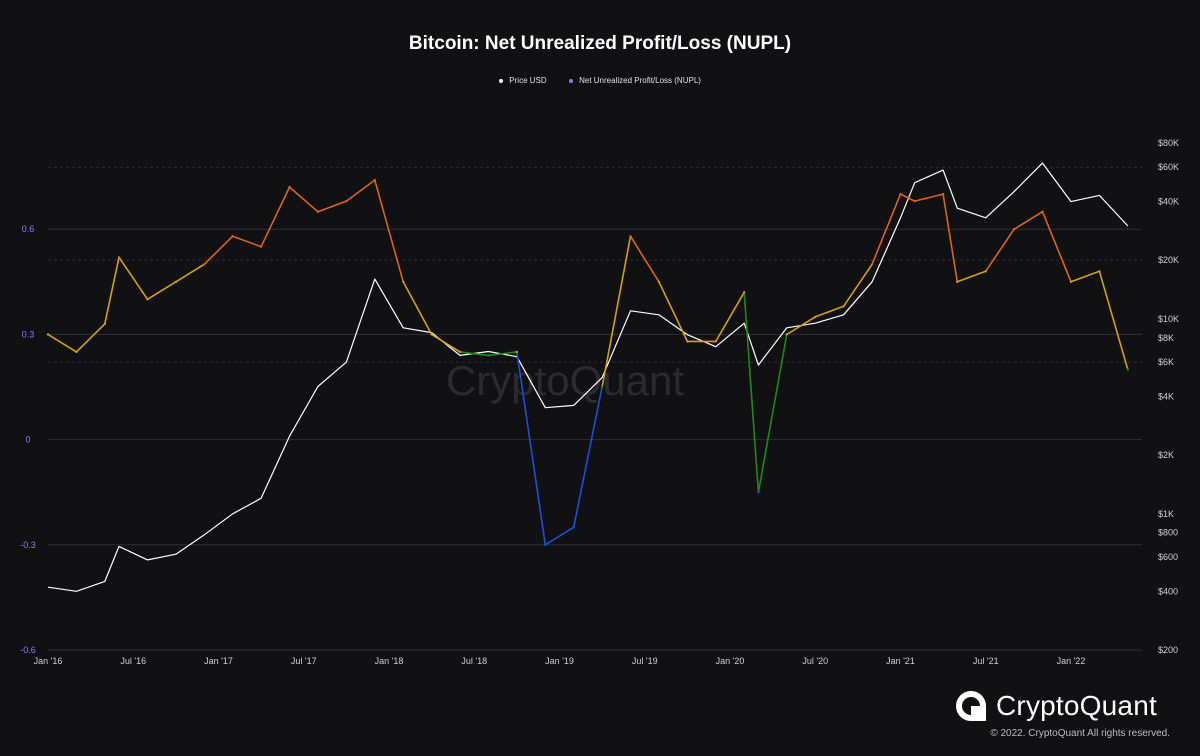  What do you see at coordinates (28, 650) in the screenshot?
I see `left-tick-label-4: -0.6` at bounding box center [28, 650].